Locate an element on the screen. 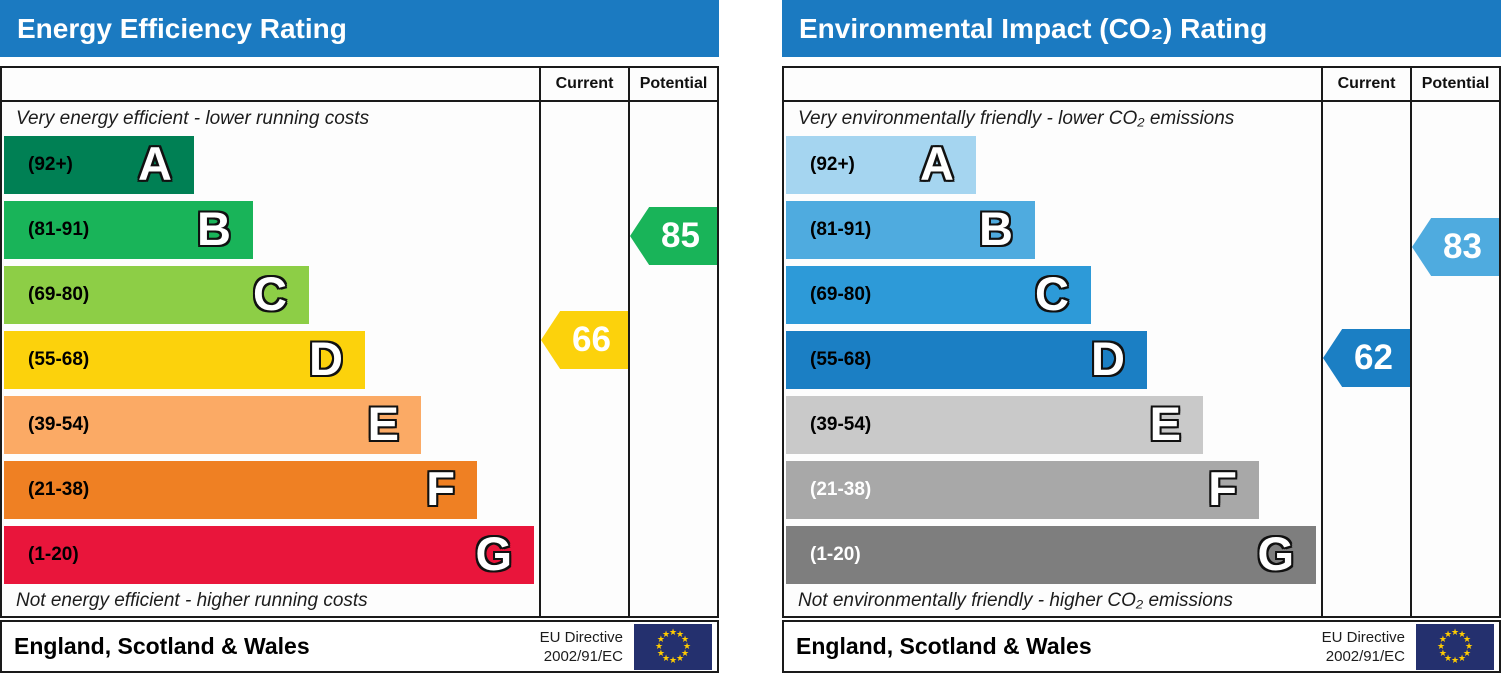 This screenshot has height=675, width=1501. band-range-label: (21-38) is located at coordinates (841, 489).